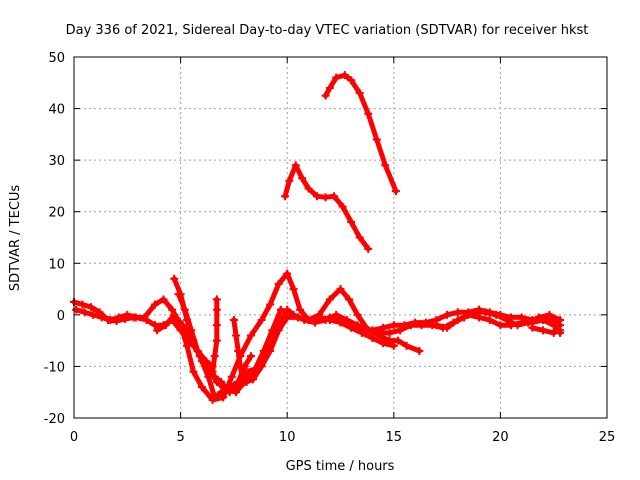  Describe the element at coordinates (56, 110) in the screenshot. I see `y-tick-label: 40` at that location.